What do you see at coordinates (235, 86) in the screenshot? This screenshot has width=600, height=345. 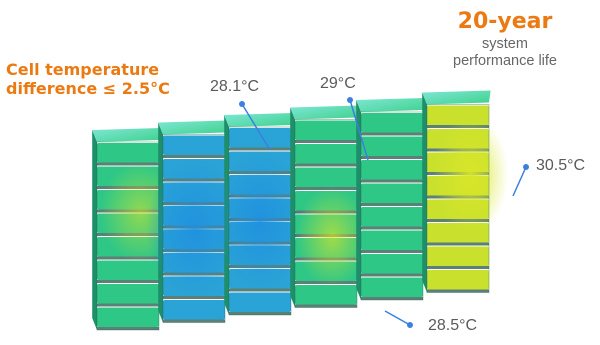 I see `temp-label-28-1: 28.1°C` at bounding box center [235, 86].